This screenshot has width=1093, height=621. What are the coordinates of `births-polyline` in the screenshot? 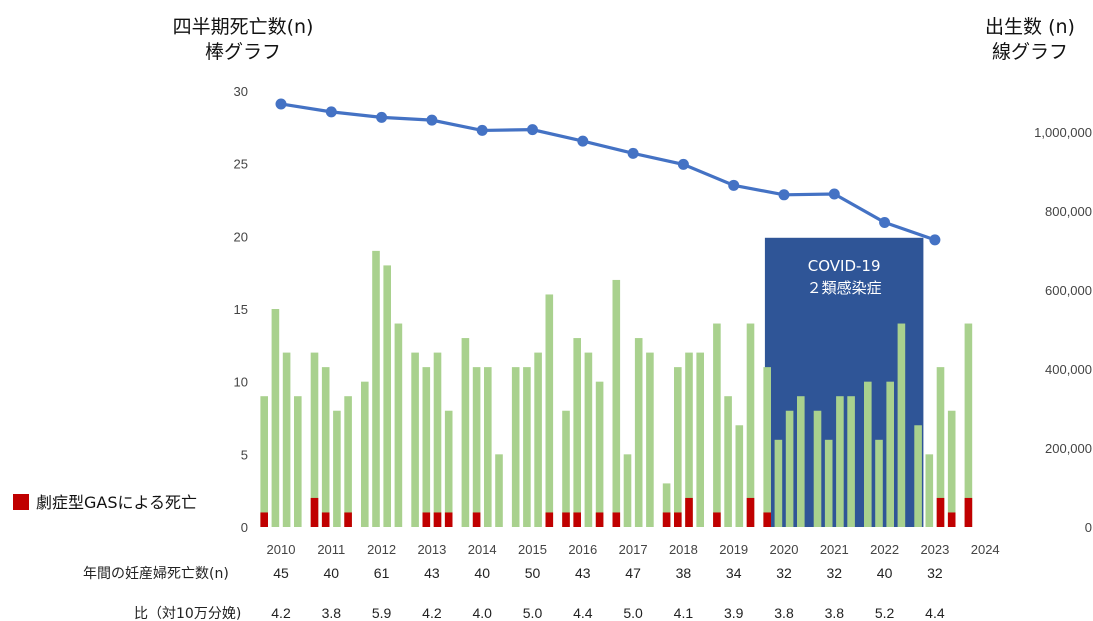 It's located at (608, 172).